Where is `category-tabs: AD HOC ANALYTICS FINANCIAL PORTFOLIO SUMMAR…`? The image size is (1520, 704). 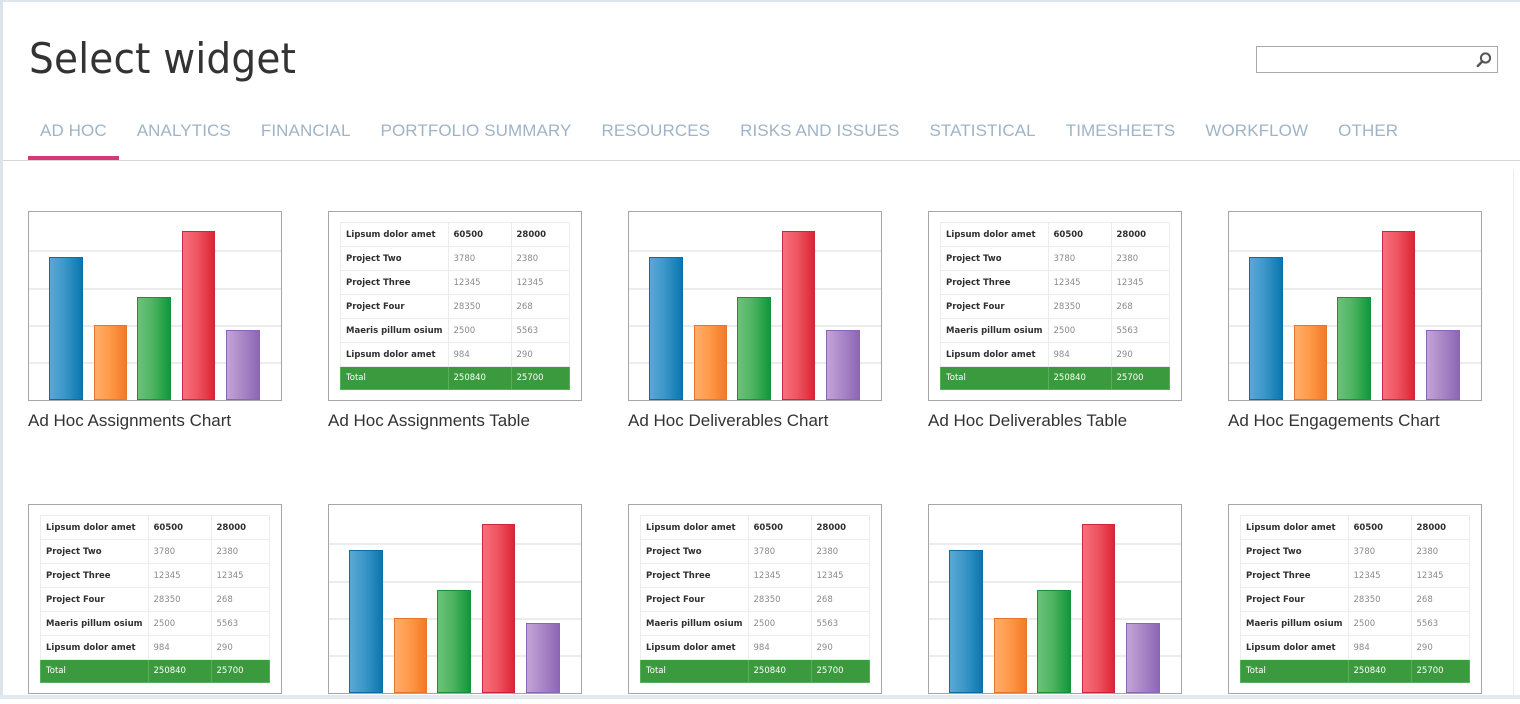
category-tabs: AD HOC ANALYTICS FINANCIAL PORTFOLIO SUMMAR… is located at coordinates (722, 135).